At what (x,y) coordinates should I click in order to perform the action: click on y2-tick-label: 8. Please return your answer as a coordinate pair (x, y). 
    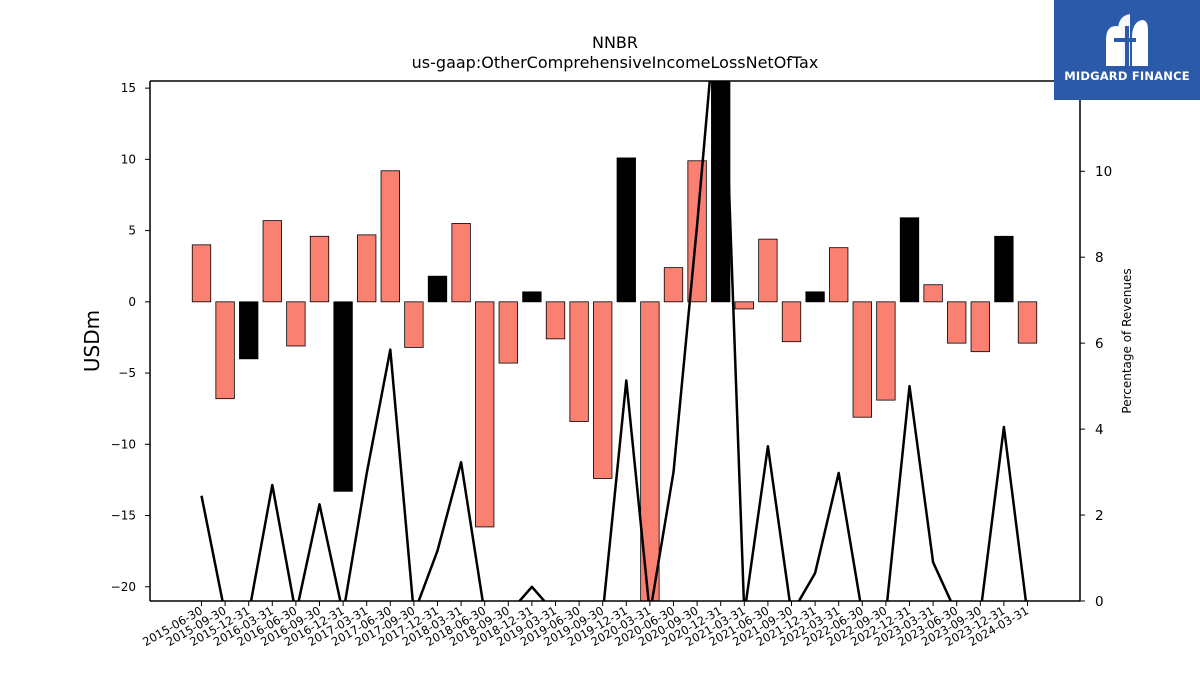
    Looking at the image, I should click on (1099, 258).